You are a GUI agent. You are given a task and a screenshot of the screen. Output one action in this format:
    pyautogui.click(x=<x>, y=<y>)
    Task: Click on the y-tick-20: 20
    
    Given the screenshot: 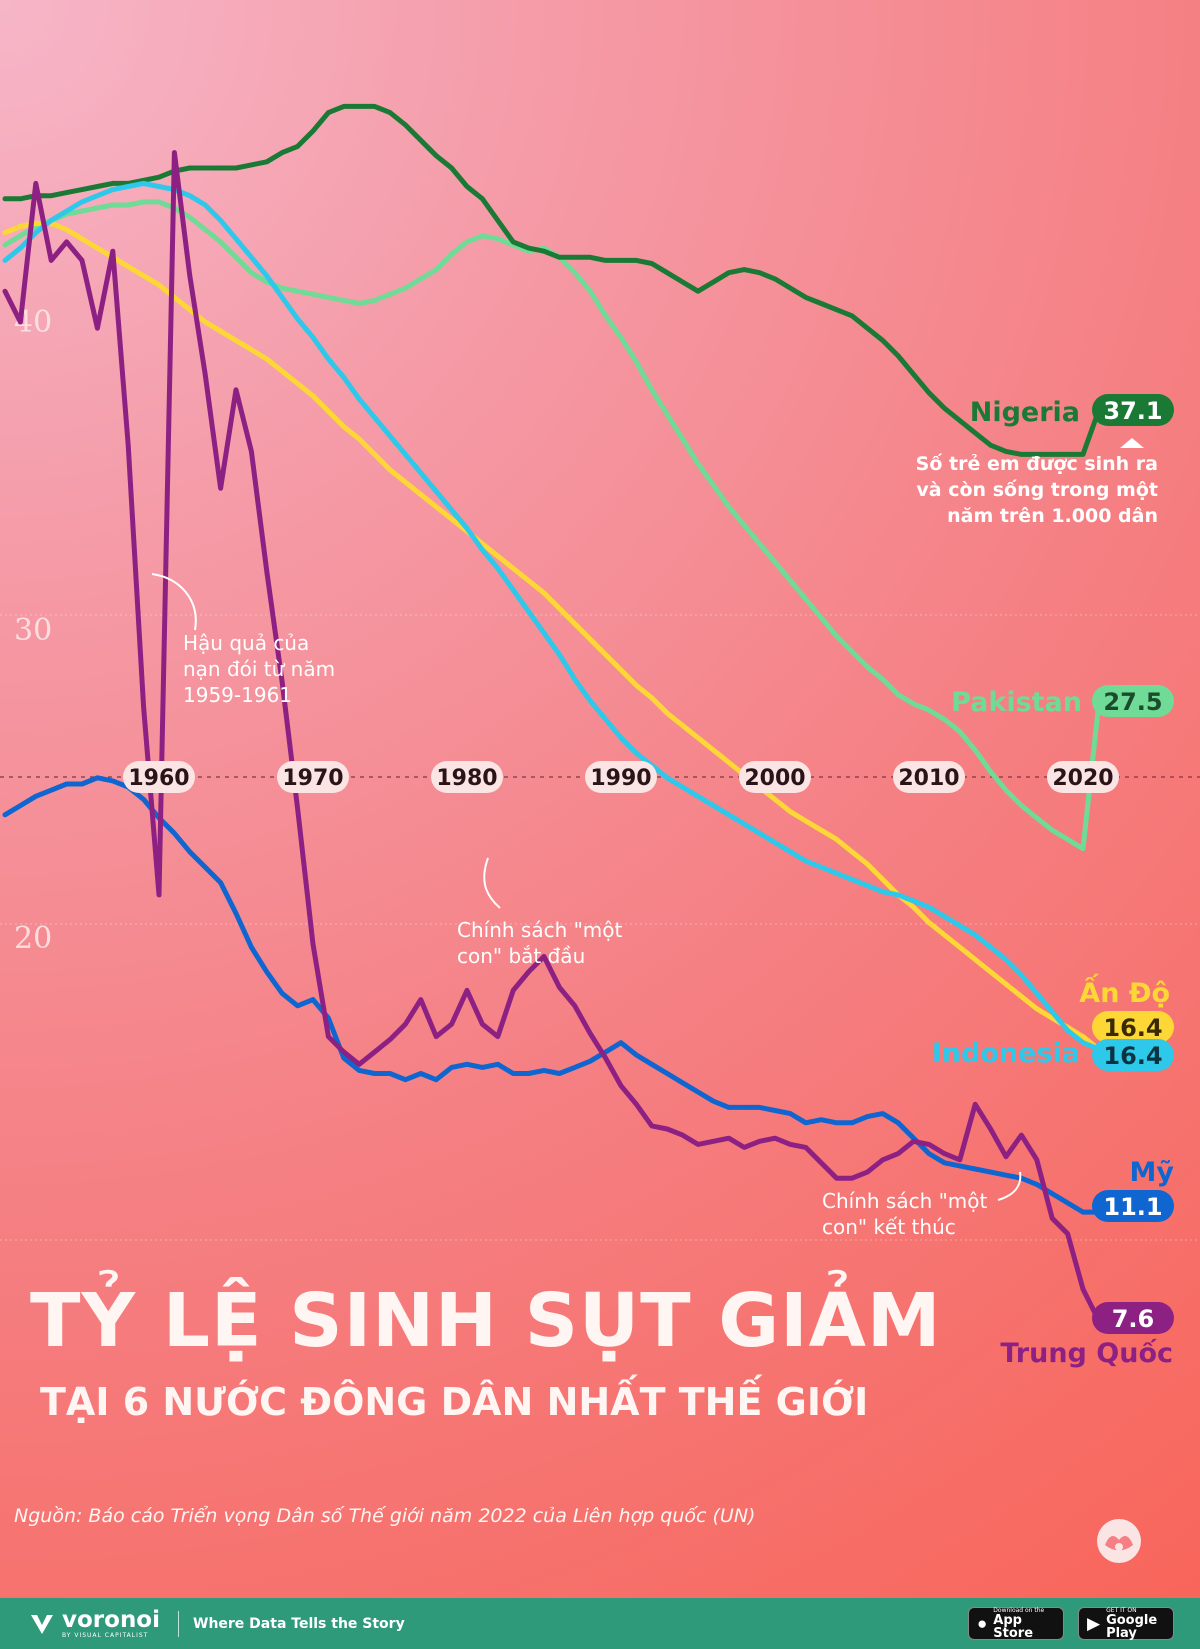 What is the action you would take?
    pyautogui.click(x=33, y=938)
    